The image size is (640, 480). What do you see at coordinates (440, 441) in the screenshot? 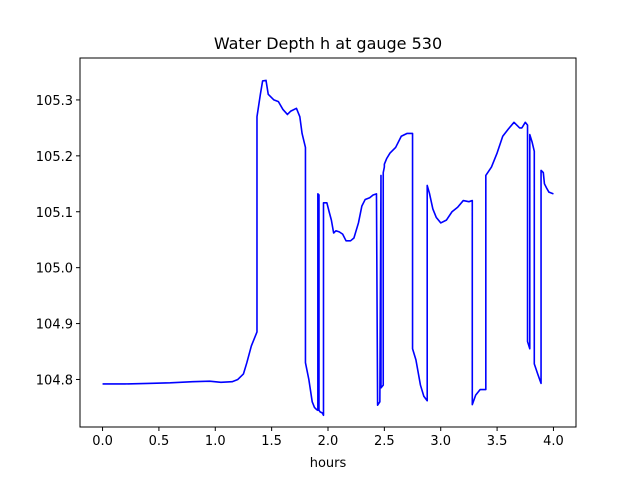
I see `x-tick-label: 3.0` at bounding box center [440, 441].